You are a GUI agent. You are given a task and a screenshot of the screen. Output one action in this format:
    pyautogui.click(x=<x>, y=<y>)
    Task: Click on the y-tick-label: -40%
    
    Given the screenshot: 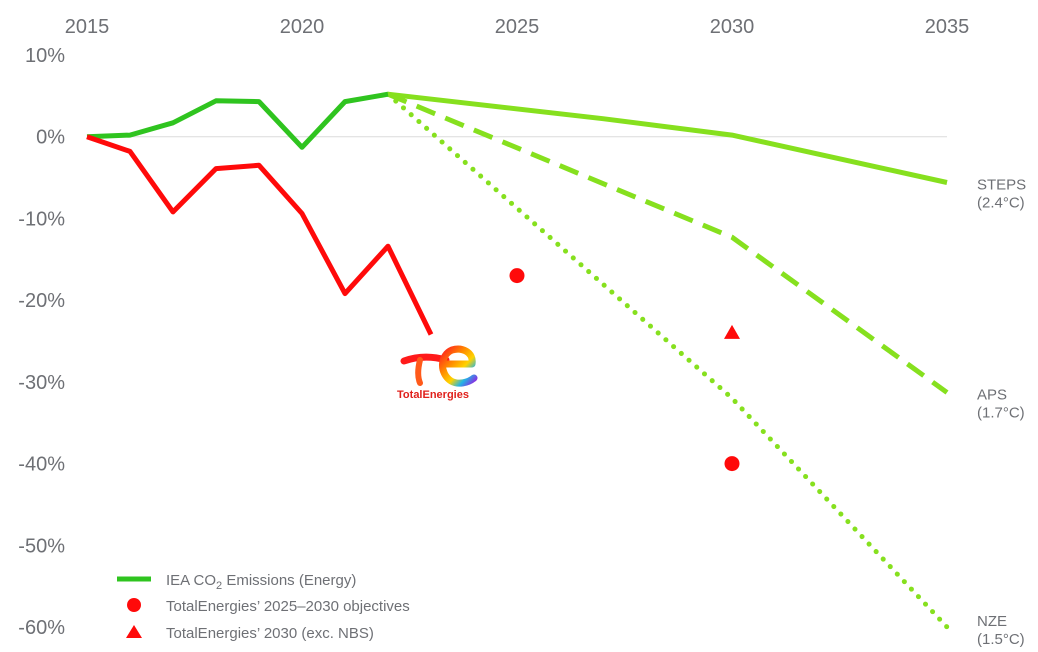 What is the action you would take?
    pyautogui.click(x=41, y=465)
    